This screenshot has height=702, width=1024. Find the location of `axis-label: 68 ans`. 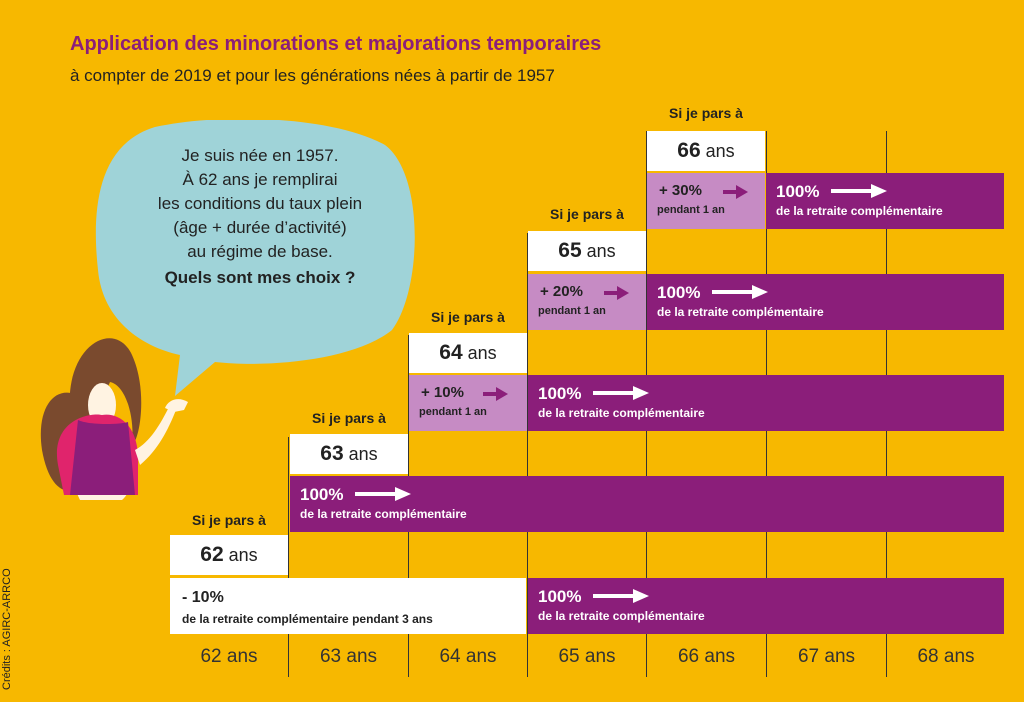

axis-label: 68 ans is located at coordinates (946, 656).